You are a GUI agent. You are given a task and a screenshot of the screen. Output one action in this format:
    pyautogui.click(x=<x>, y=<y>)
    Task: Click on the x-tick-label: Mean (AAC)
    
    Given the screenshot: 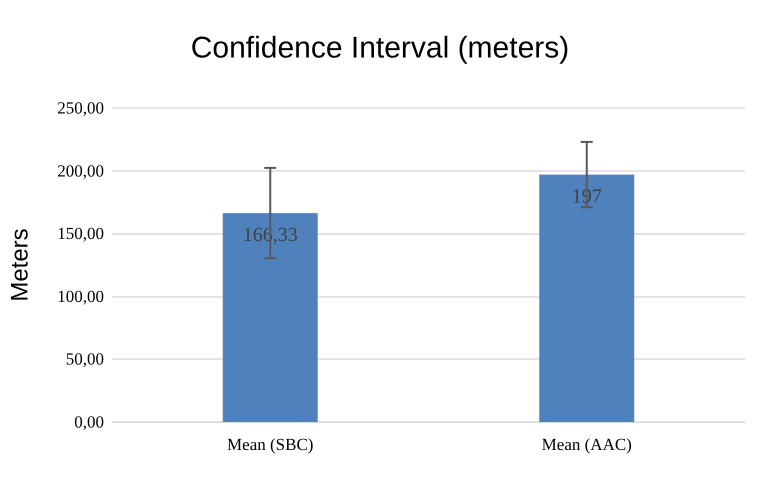 What is the action you would take?
    pyautogui.click(x=587, y=444)
    